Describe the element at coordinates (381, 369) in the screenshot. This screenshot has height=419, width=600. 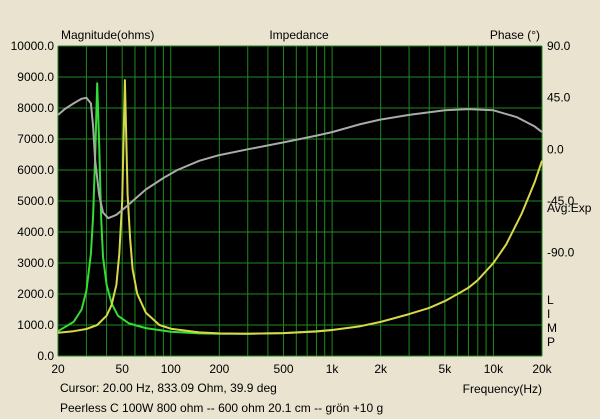
I see `x-tick-label: 2k` at that location.